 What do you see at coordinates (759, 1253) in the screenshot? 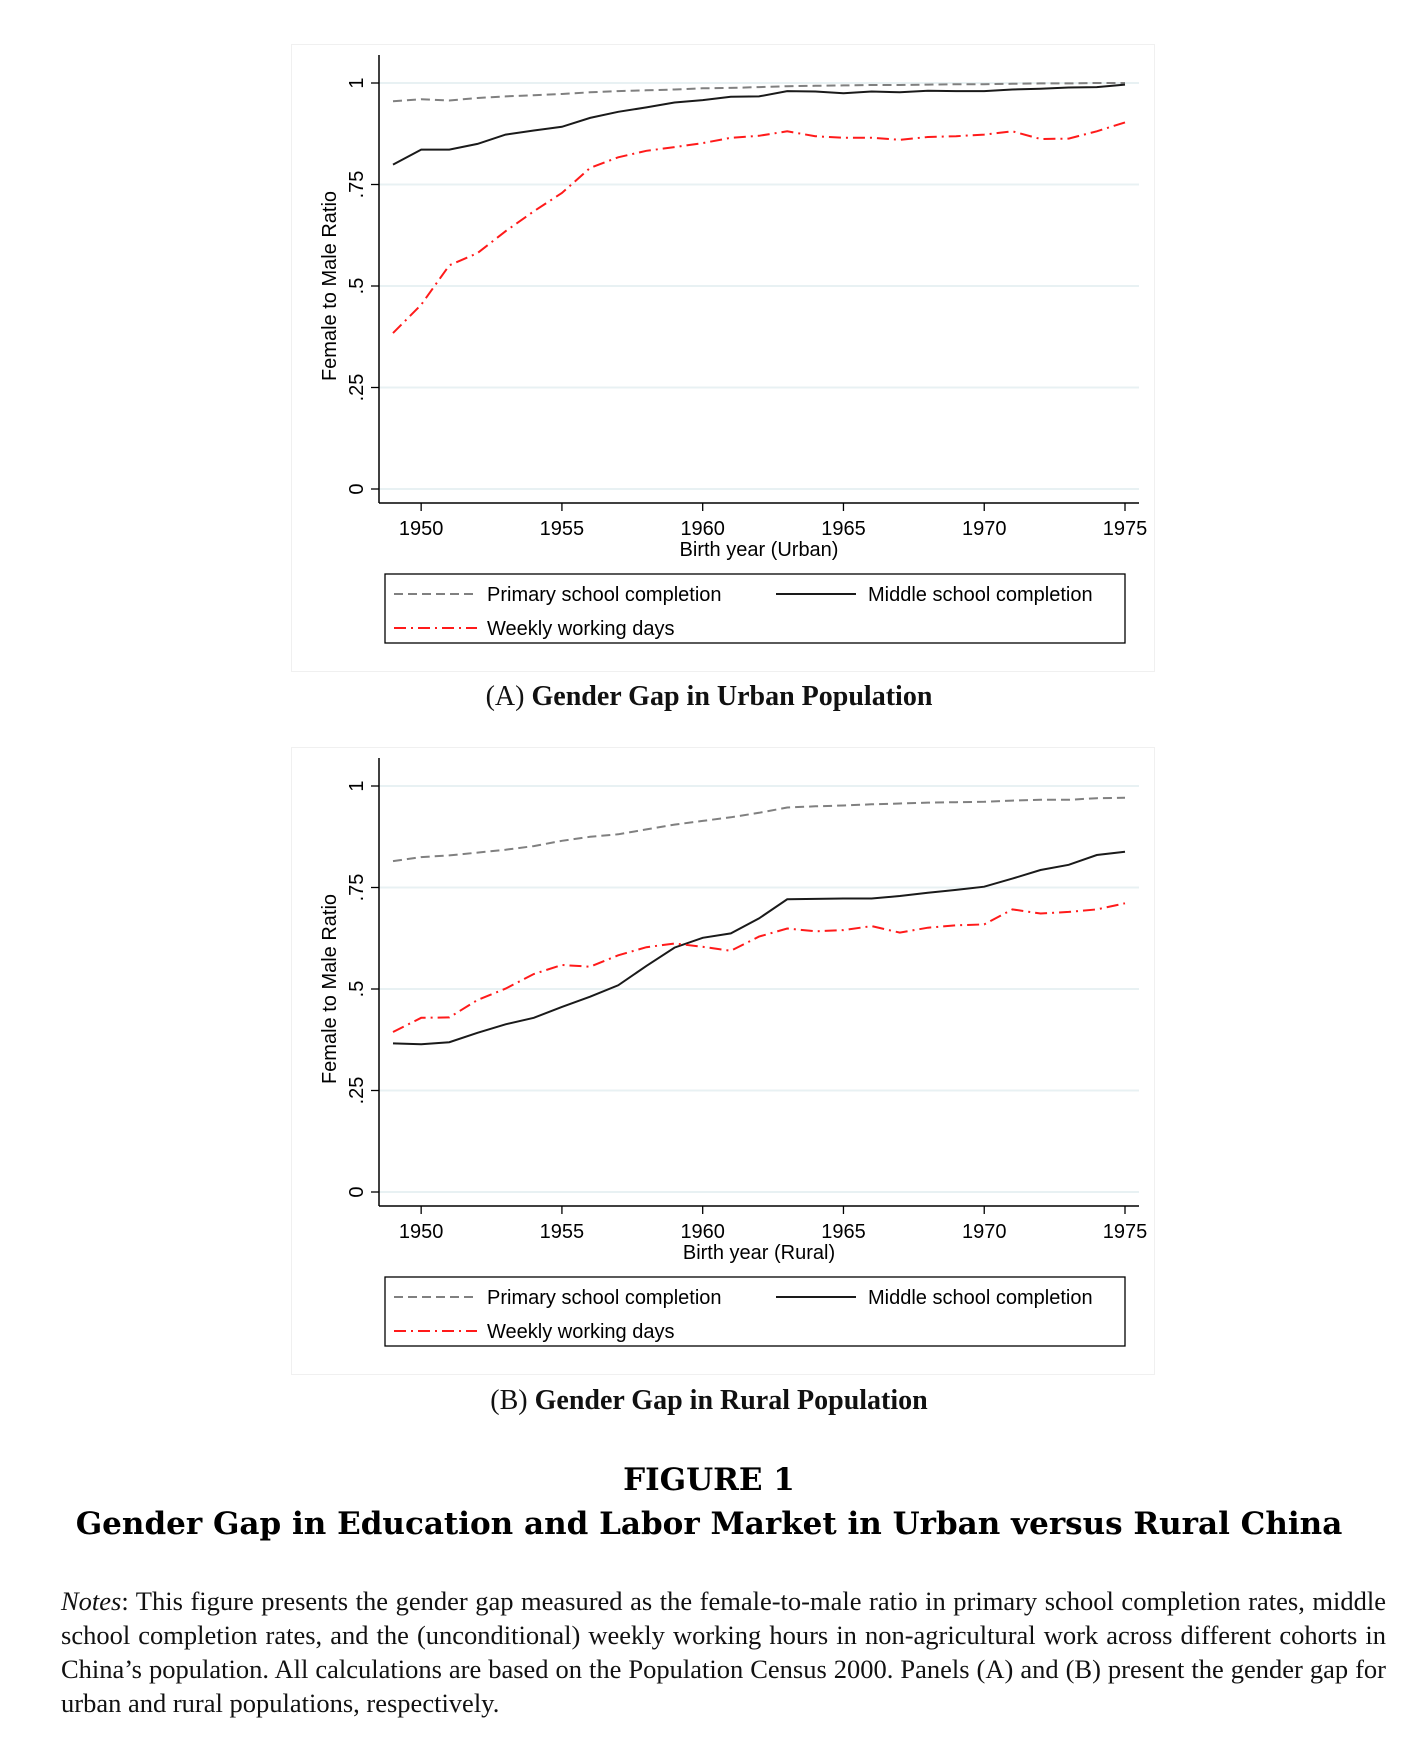
I see `x-axis-title: Birth year (Rural)` at bounding box center [759, 1253].